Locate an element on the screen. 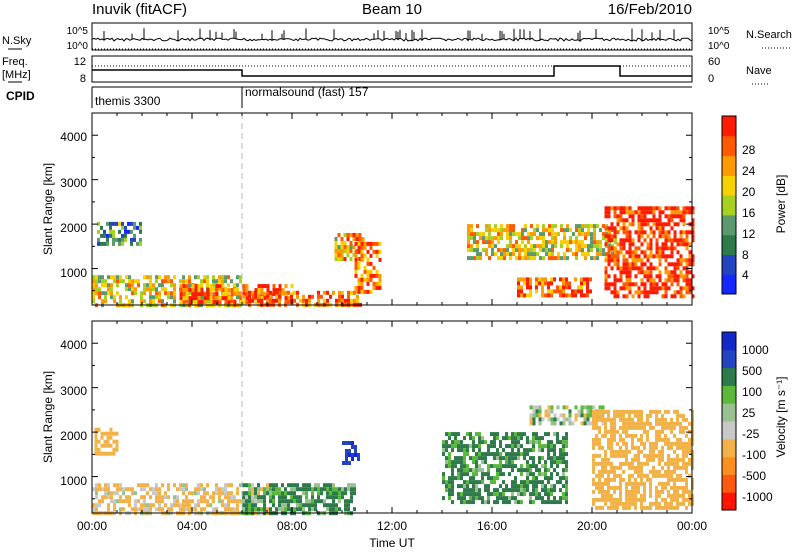 The height and width of the screenshot is (554, 800). vel-cbar-tick-neg100: -100 is located at coordinates (754, 455).